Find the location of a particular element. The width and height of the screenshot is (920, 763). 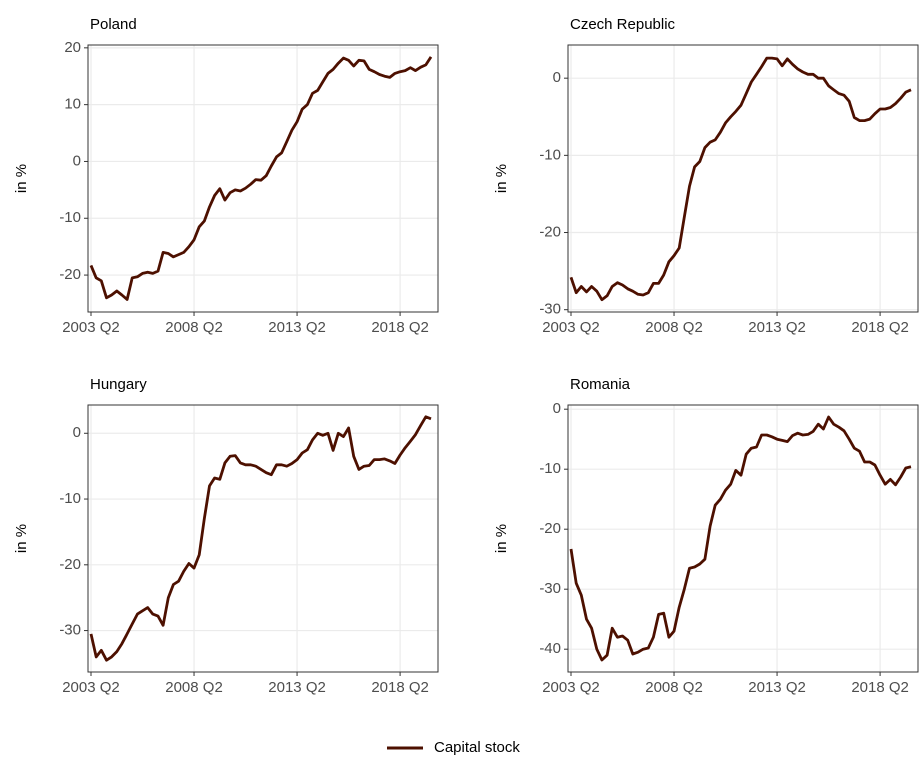

panel-title: Poland is located at coordinates (113, 24).